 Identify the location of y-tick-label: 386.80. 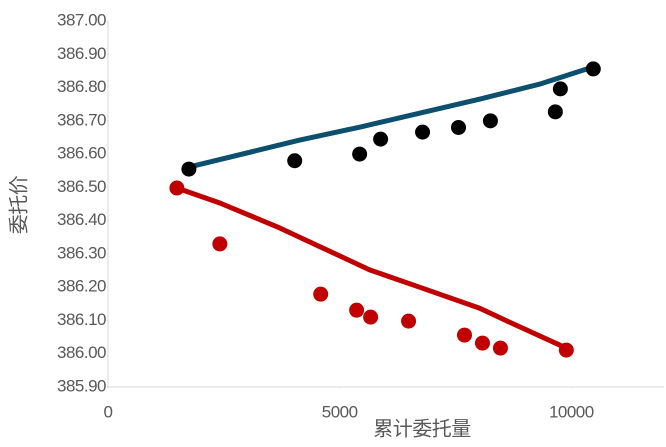
(81, 86).